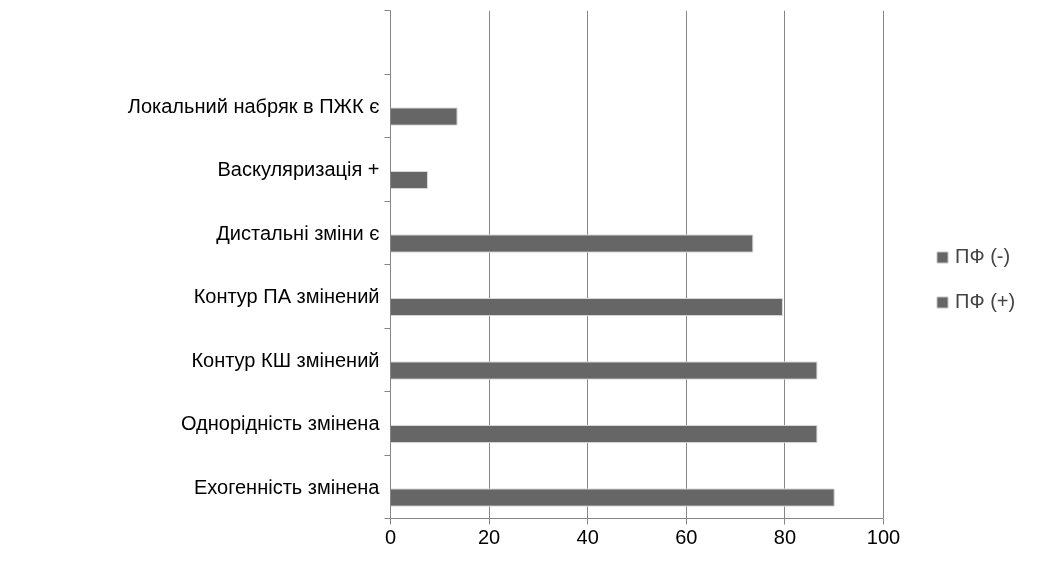  What do you see at coordinates (298, 232) in the screenshot?
I see `y-tick-label: Дистальні зміни є` at bounding box center [298, 232].